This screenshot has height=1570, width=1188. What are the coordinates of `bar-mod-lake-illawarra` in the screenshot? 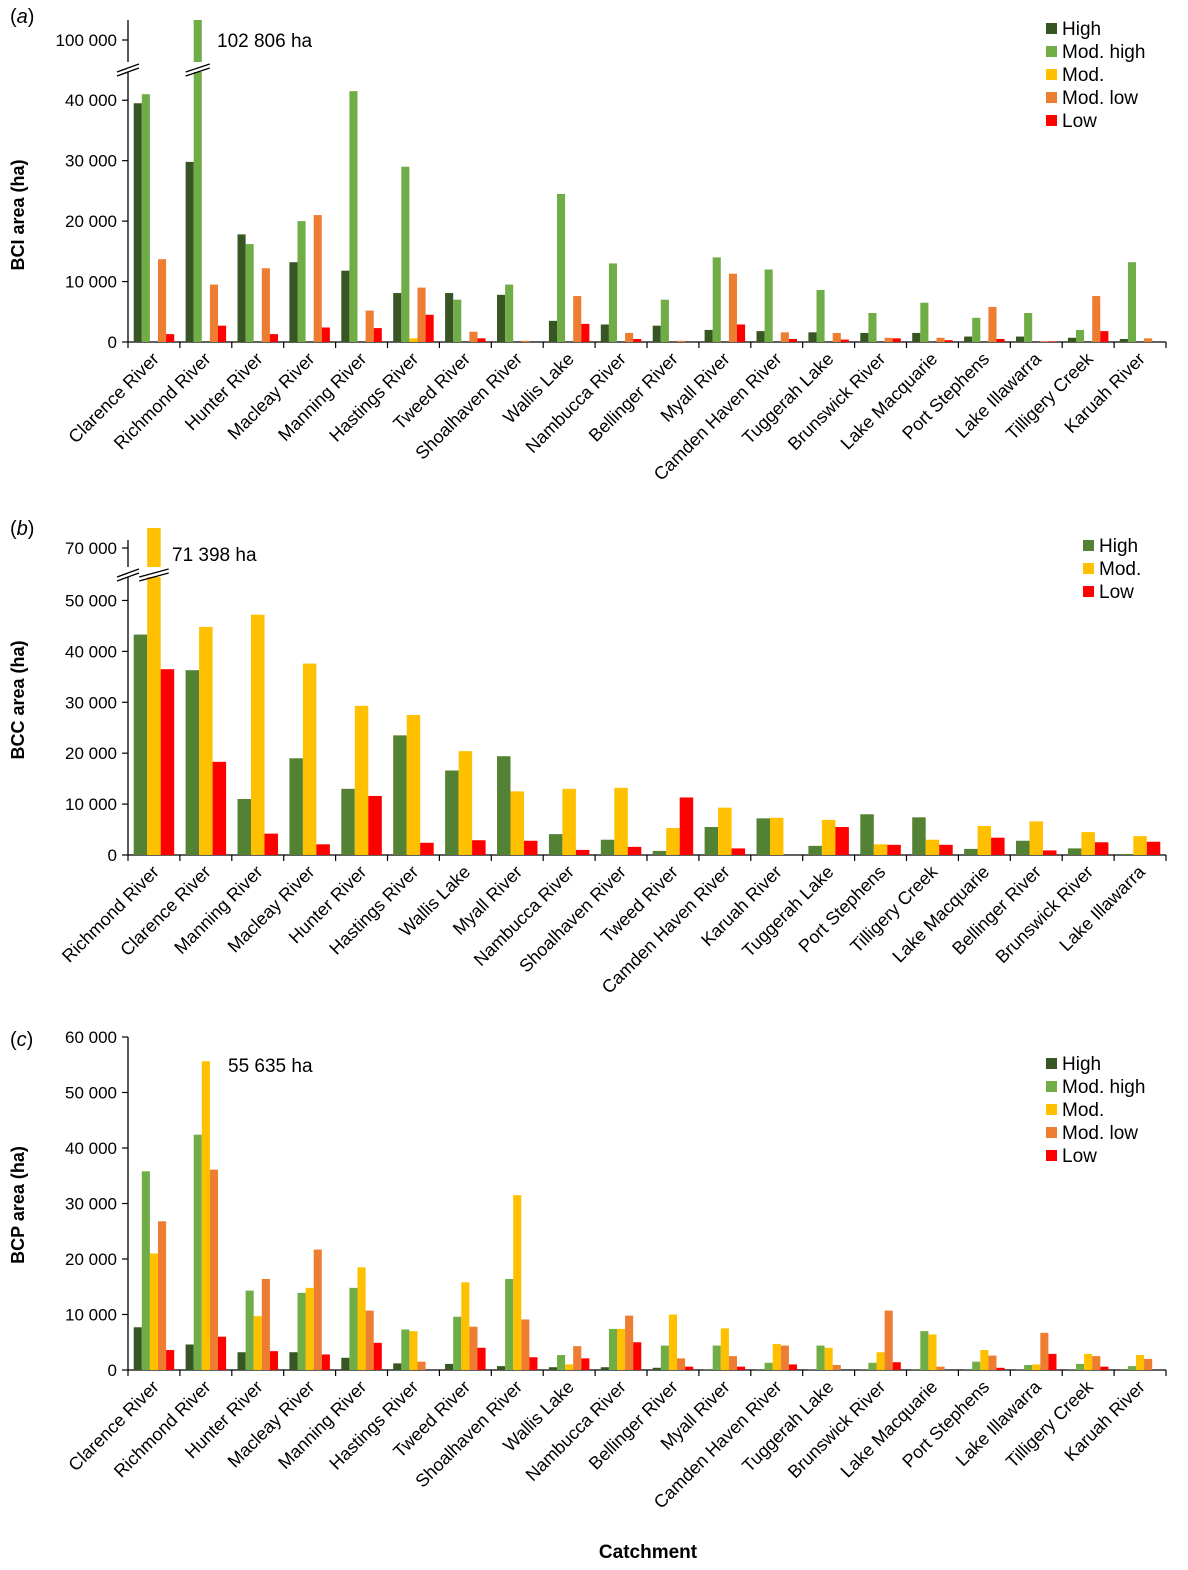 It's located at (1036, 1367).